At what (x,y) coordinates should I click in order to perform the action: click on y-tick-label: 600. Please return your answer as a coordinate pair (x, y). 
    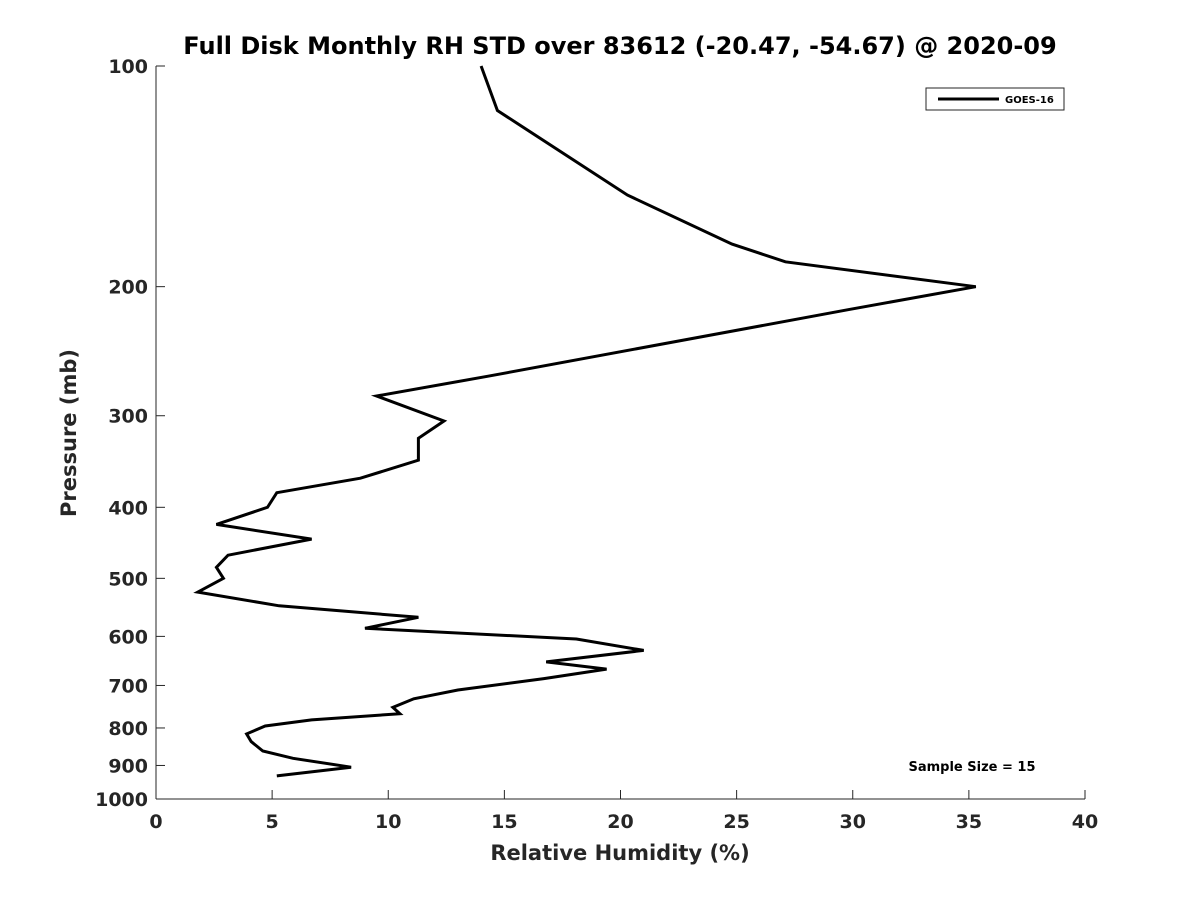
    Looking at the image, I should click on (128, 637).